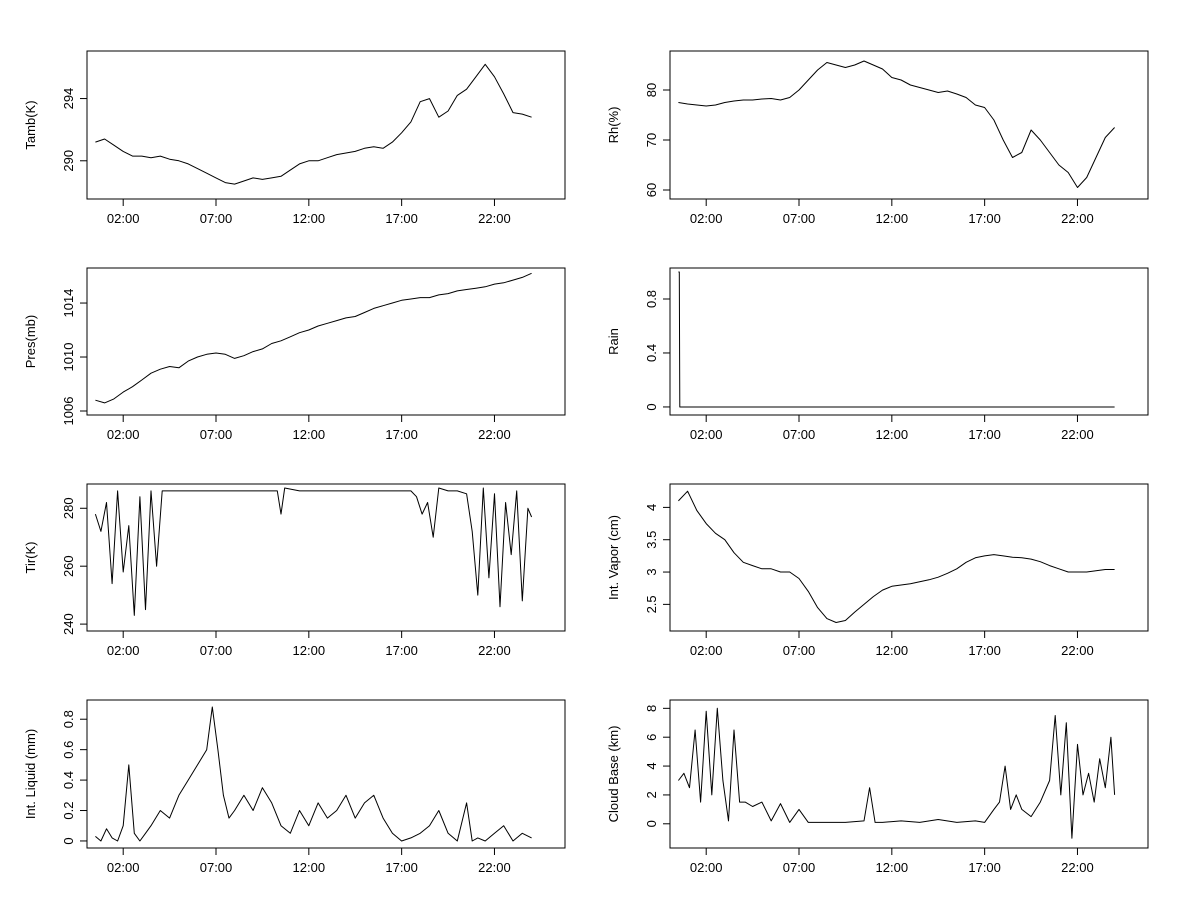  Describe the element at coordinates (651, 571) in the screenshot. I see `y-tick-label: 3` at that location.